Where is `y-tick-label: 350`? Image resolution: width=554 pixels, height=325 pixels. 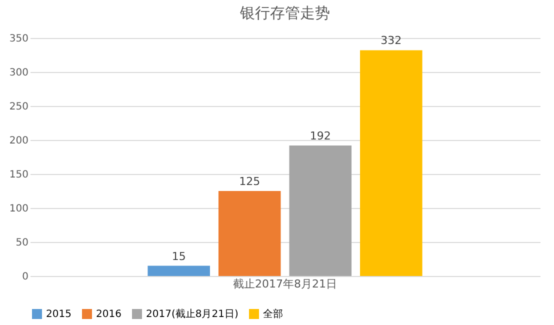
y-tick-label: 350 is located at coordinates (18, 39).